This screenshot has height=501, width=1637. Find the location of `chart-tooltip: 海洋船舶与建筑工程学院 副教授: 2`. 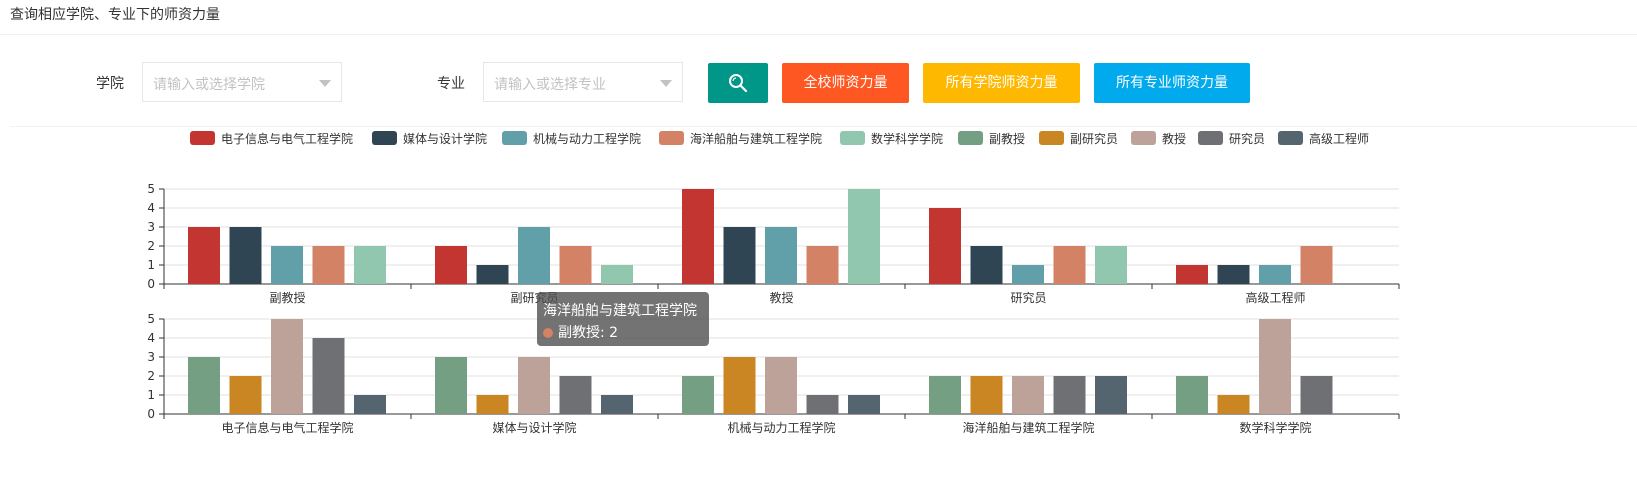

chart-tooltip: 海洋船舶与建筑工程学院 副教授: 2 is located at coordinates (623, 319).